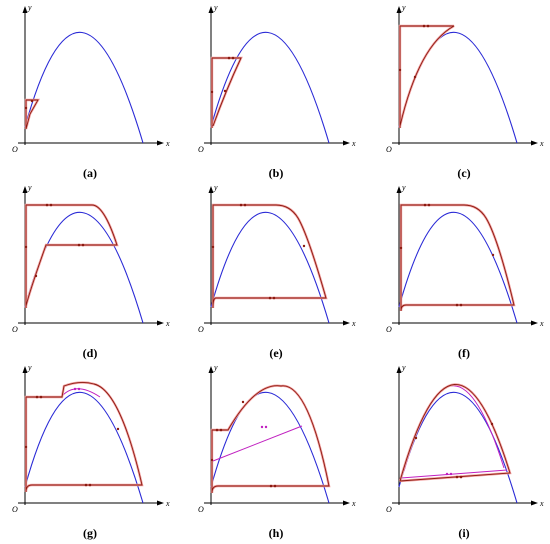  Describe the element at coordinates (257, 443) in the screenshot. I see `orbit-path-alt` at that location.